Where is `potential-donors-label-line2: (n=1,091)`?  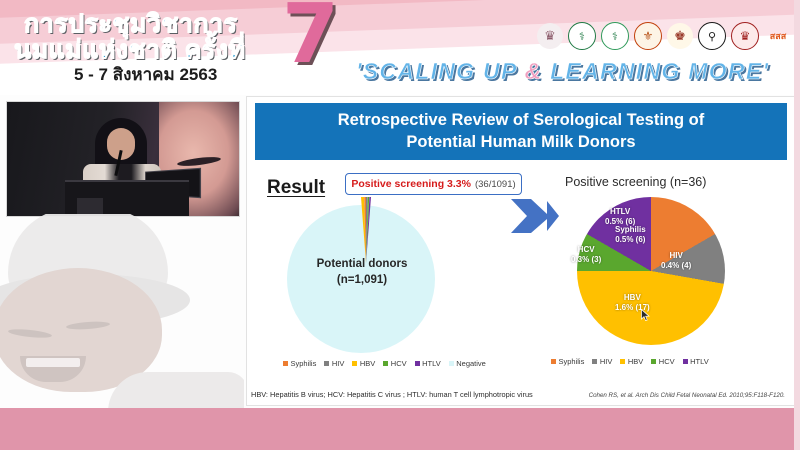
potential-donors-label-line2: (n=1,091) is located at coordinates (362, 279).